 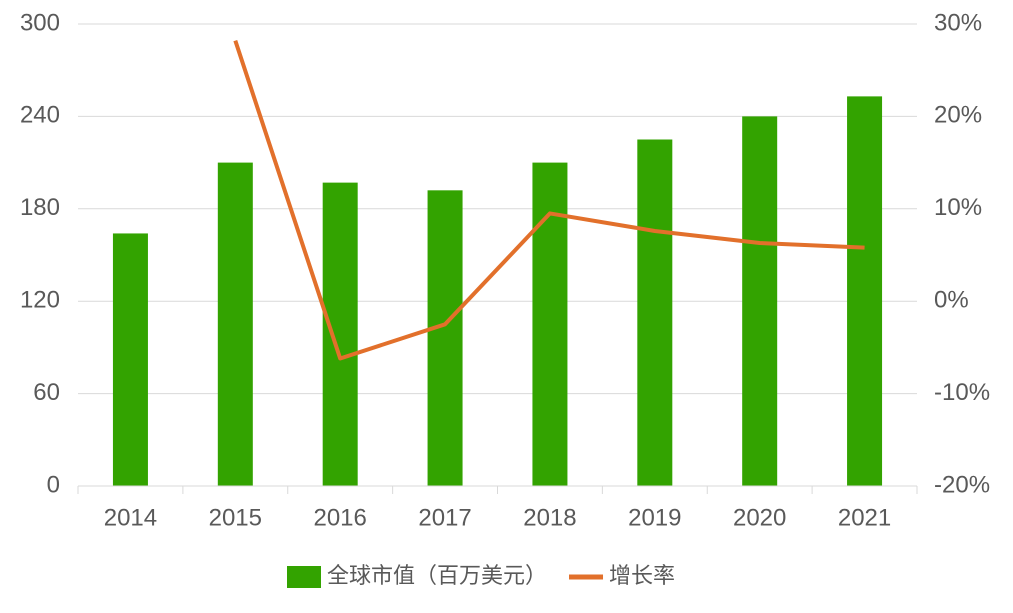 What do you see at coordinates (958, 22) in the screenshot?
I see `y2-tick-label: 30%` at bounding box center [958, 22].